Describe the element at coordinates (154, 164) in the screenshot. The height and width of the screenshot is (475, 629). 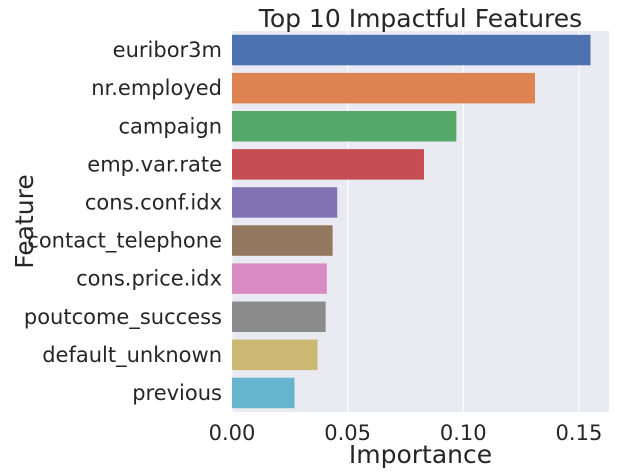
I see `y-tick-label: emp.var.rate` at that location.